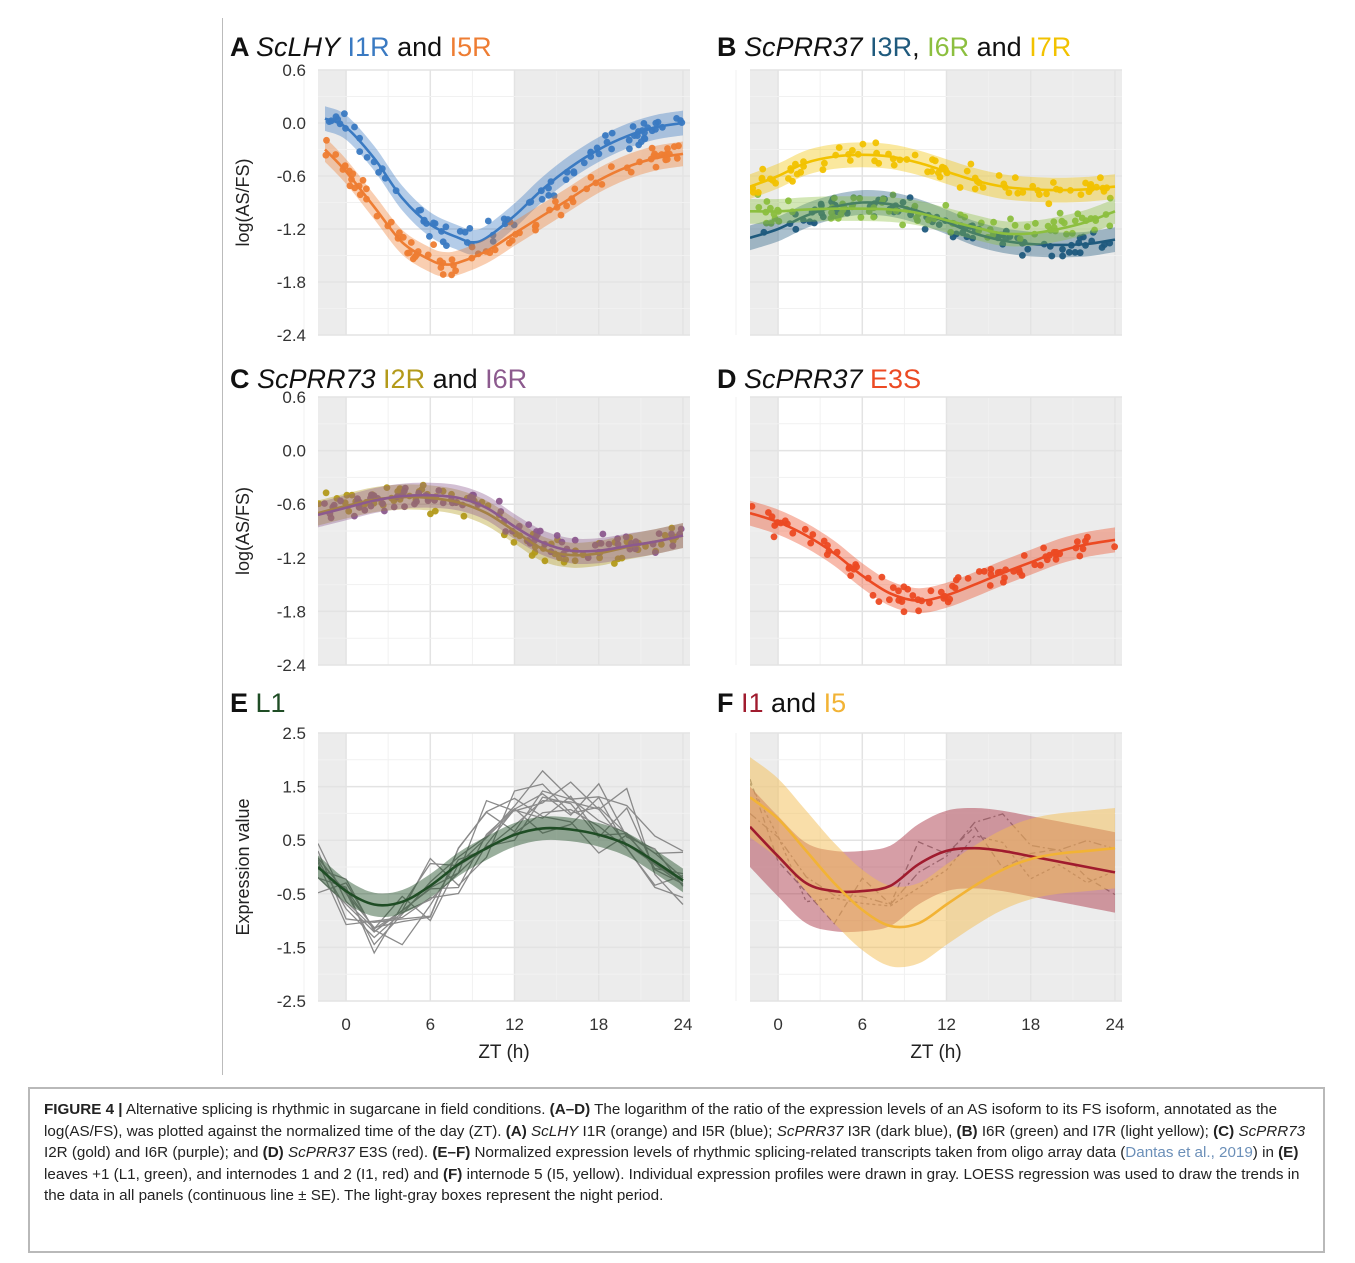 The width and height of the screenshot is (1355, 1263). I want to click on caption-label: FIGURE 4 |, so click(83, 1109).